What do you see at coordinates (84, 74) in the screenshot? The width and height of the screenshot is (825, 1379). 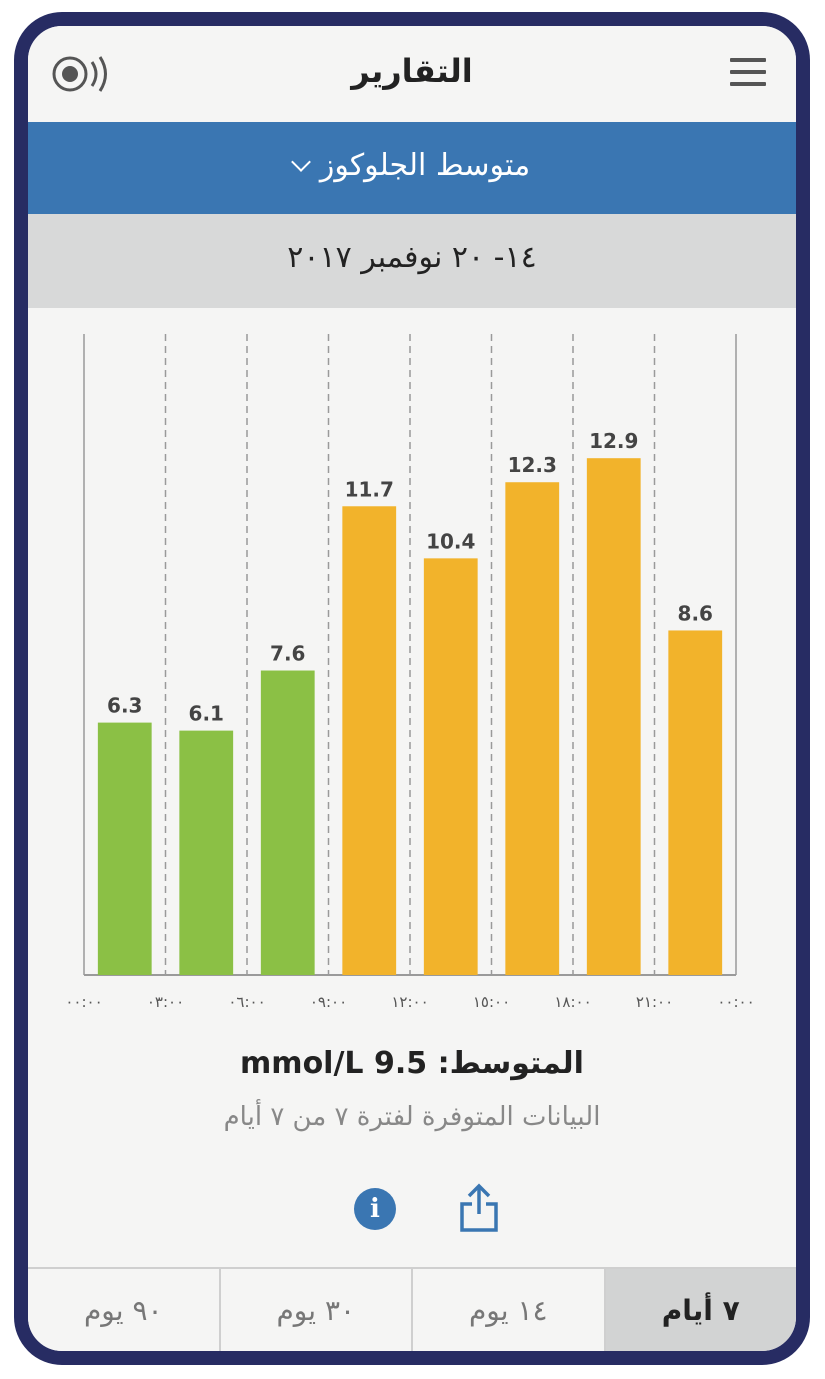 I see `sensor-icon` at bounding box center [84, 74].